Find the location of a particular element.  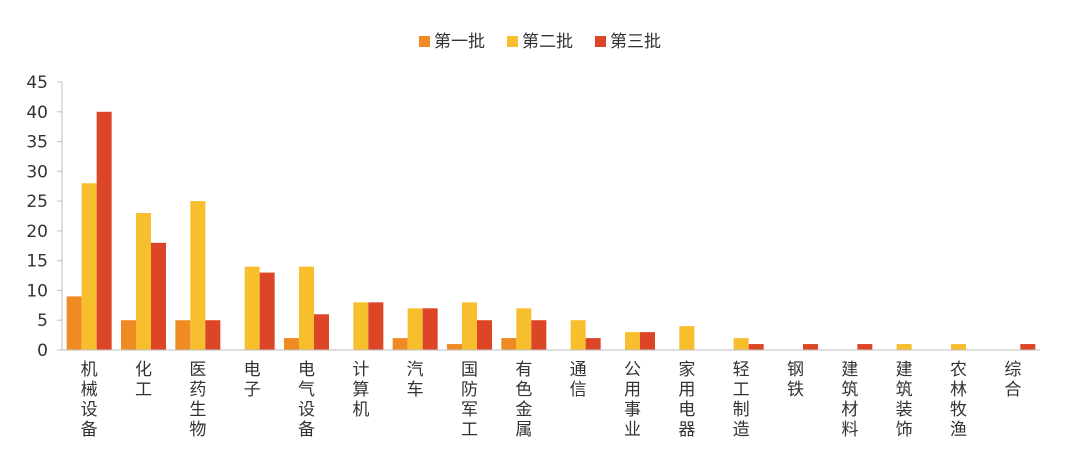

x-tick-label: 通信 is located at coordinates (578, 380).